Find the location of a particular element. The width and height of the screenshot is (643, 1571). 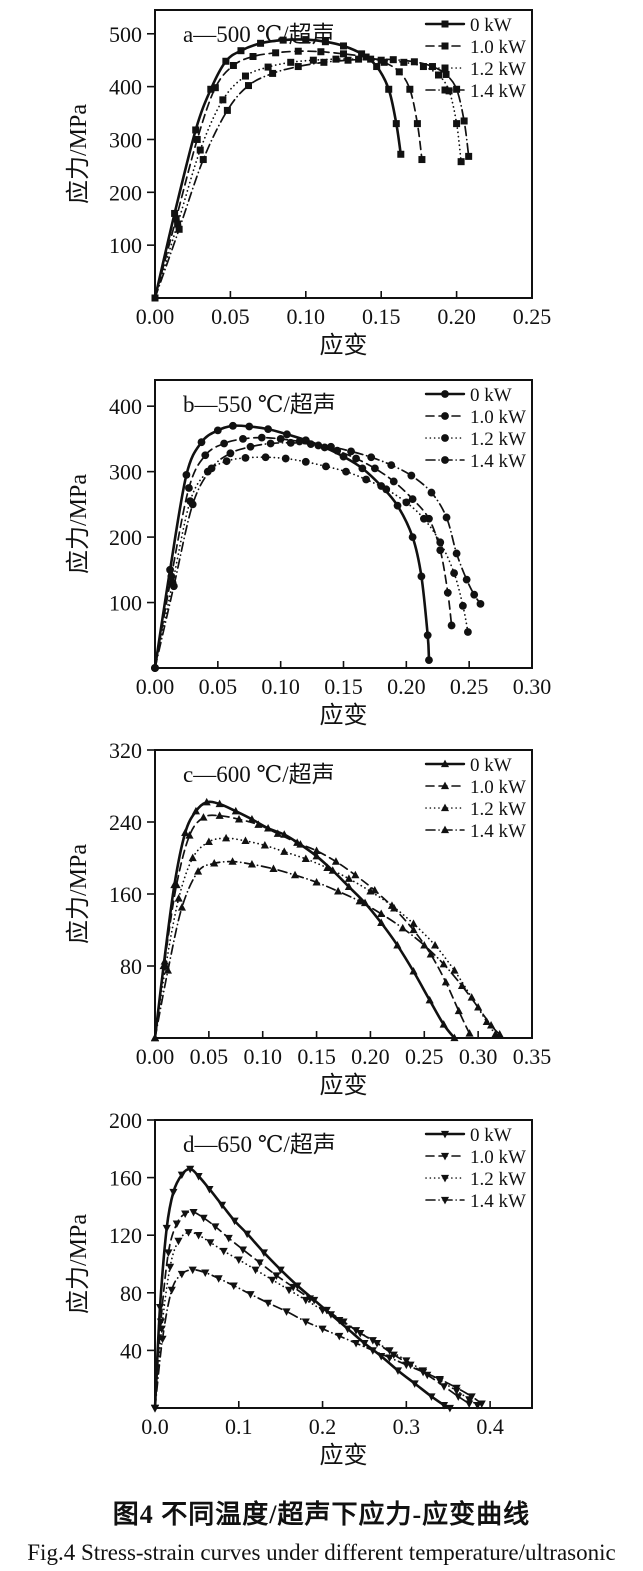

x-axis-label: 应变 is located at coordinates (344, 1085).